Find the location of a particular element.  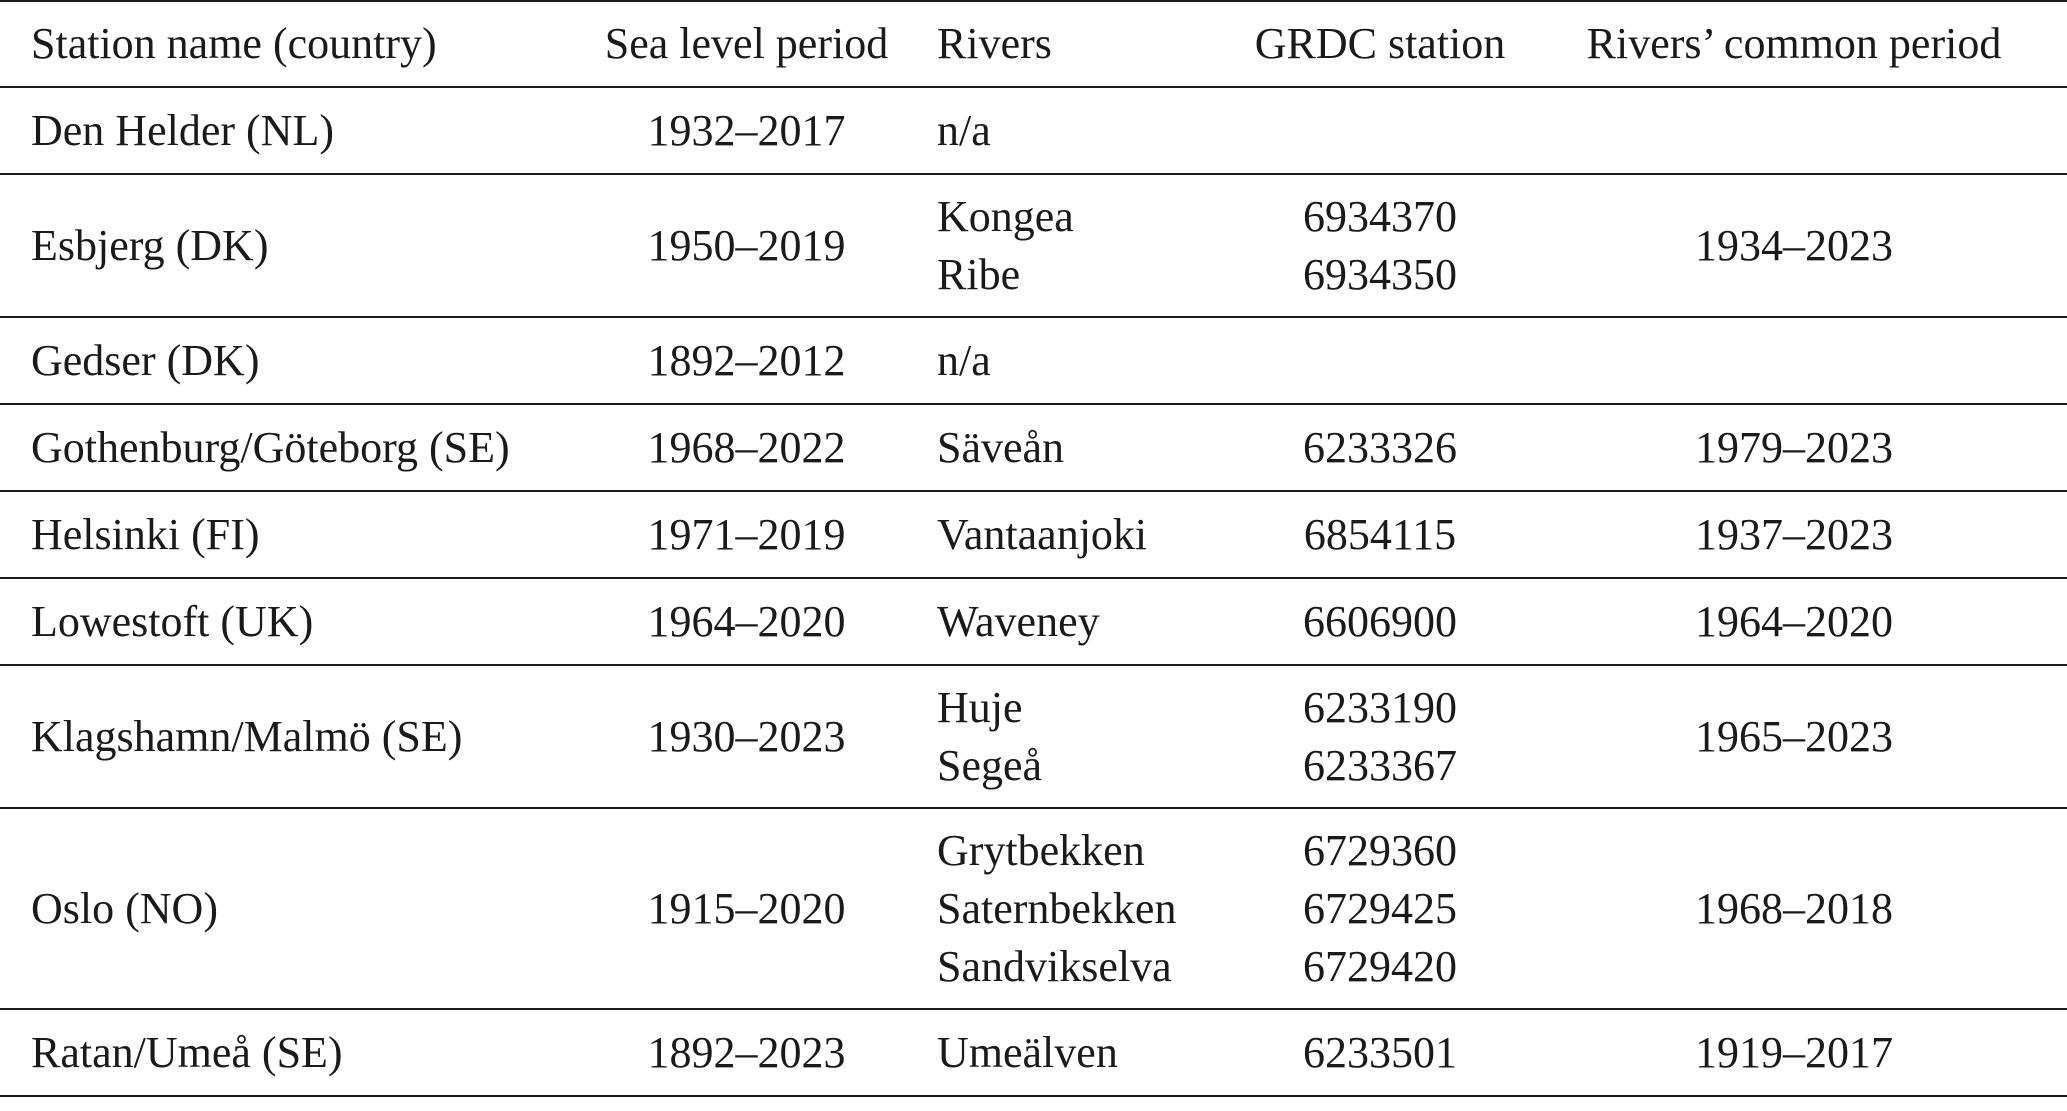

grdc-cell: 6233501 is located at coordinates (1380, 1052).